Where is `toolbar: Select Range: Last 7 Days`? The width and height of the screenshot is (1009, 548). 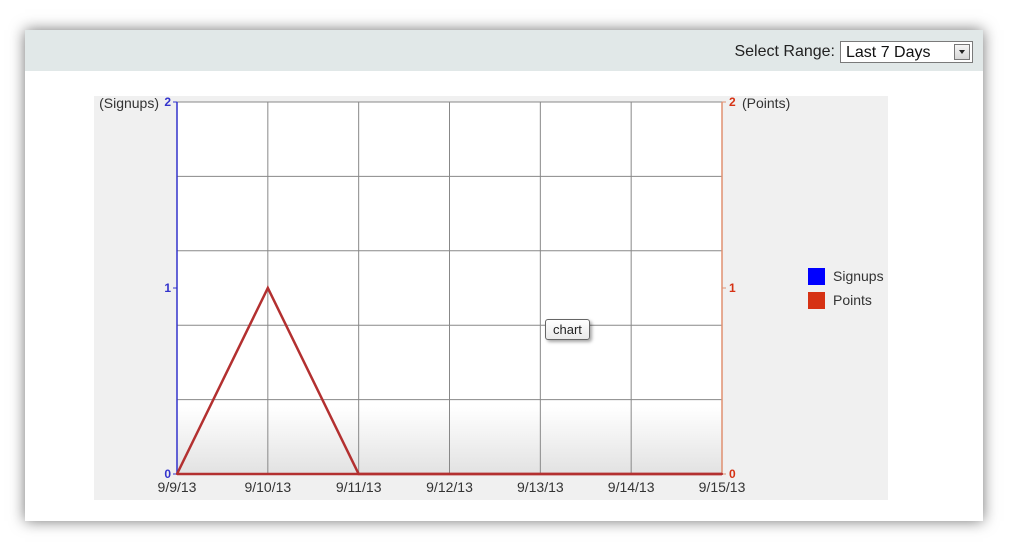 toolbar: Select Range: Last 7 Days is located at coordinates (504, 50).